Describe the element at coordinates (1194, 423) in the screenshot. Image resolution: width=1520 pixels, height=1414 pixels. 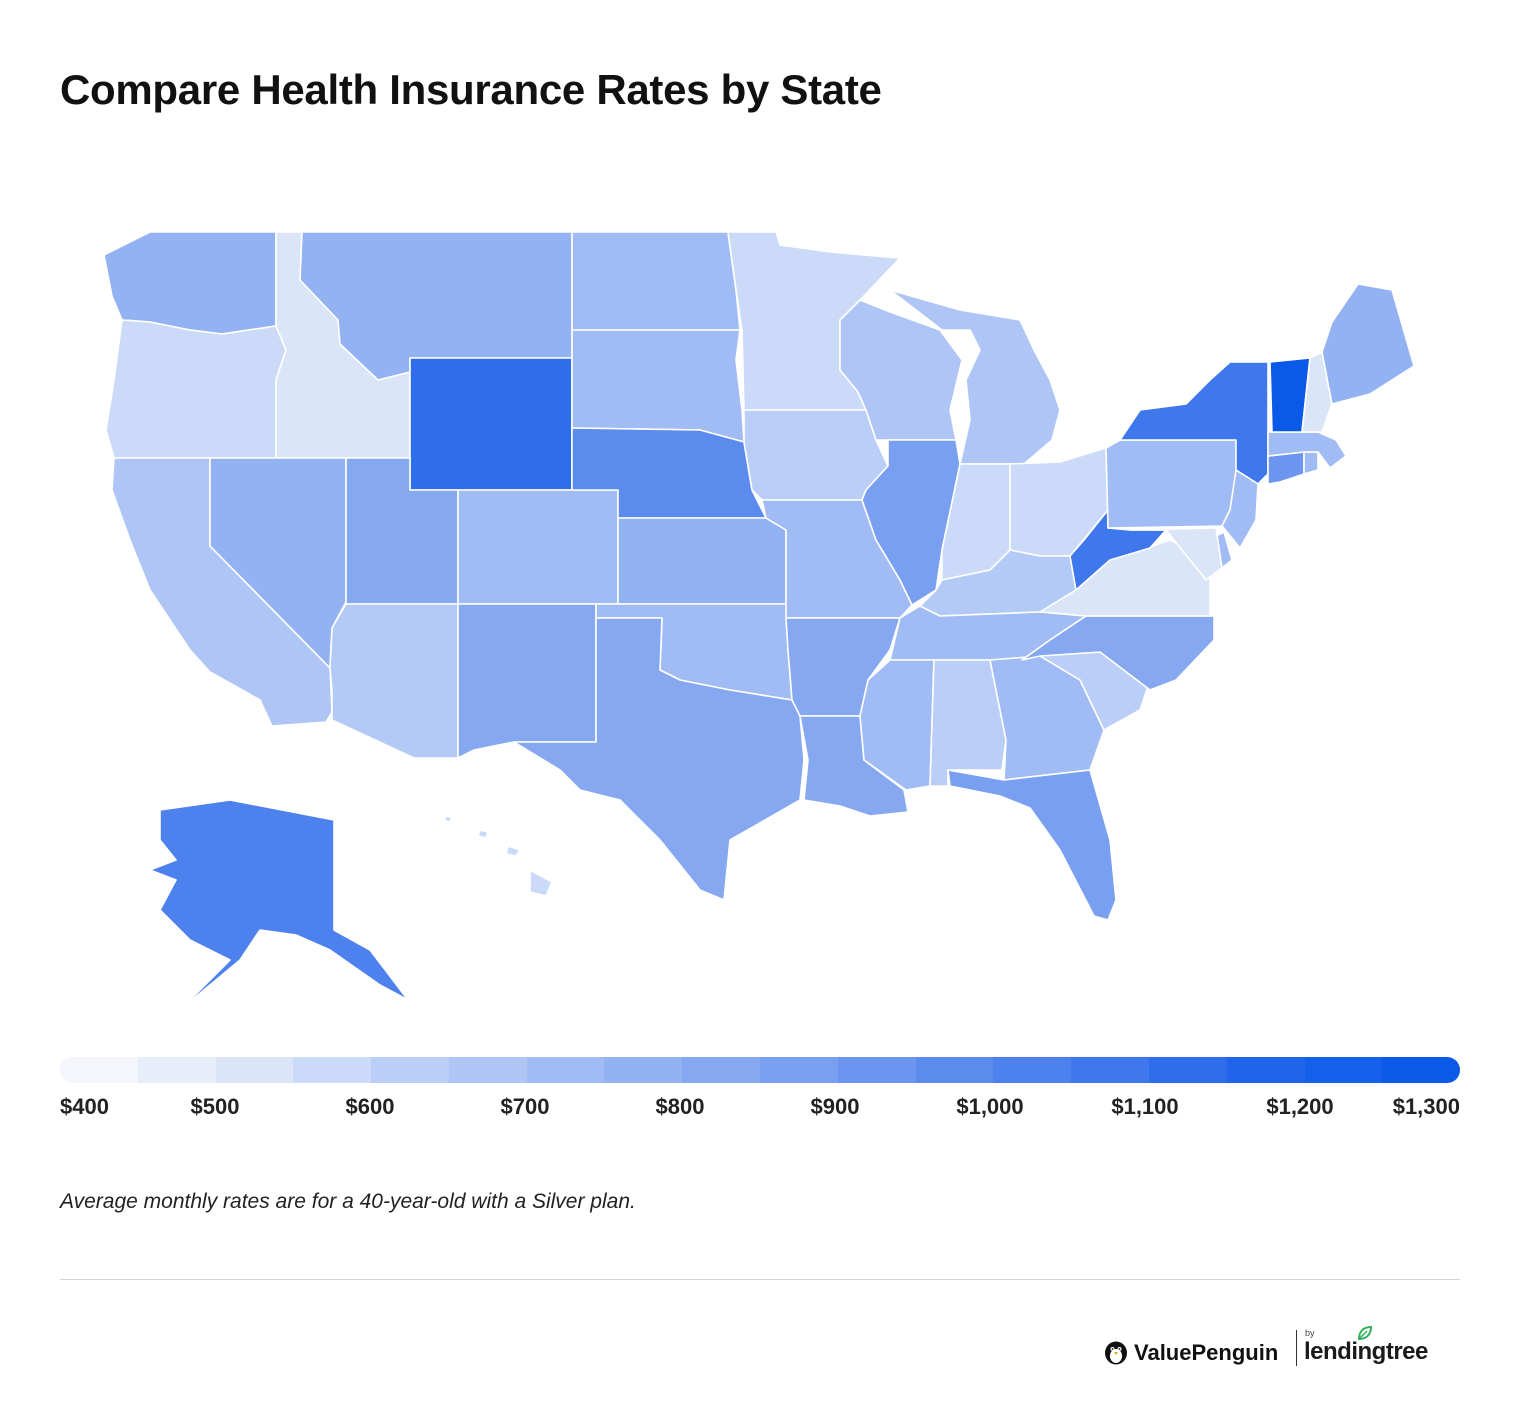
I see `state-ny` at that location.